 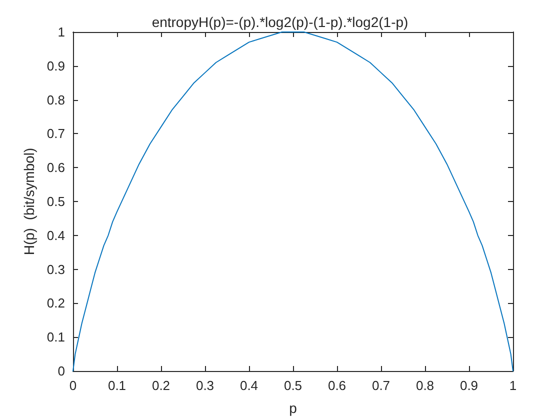 What do you see at coordinates (161, 385) in the screenshot?
I see `x-tick-label: 0.2` at bounding box center [161, 385].